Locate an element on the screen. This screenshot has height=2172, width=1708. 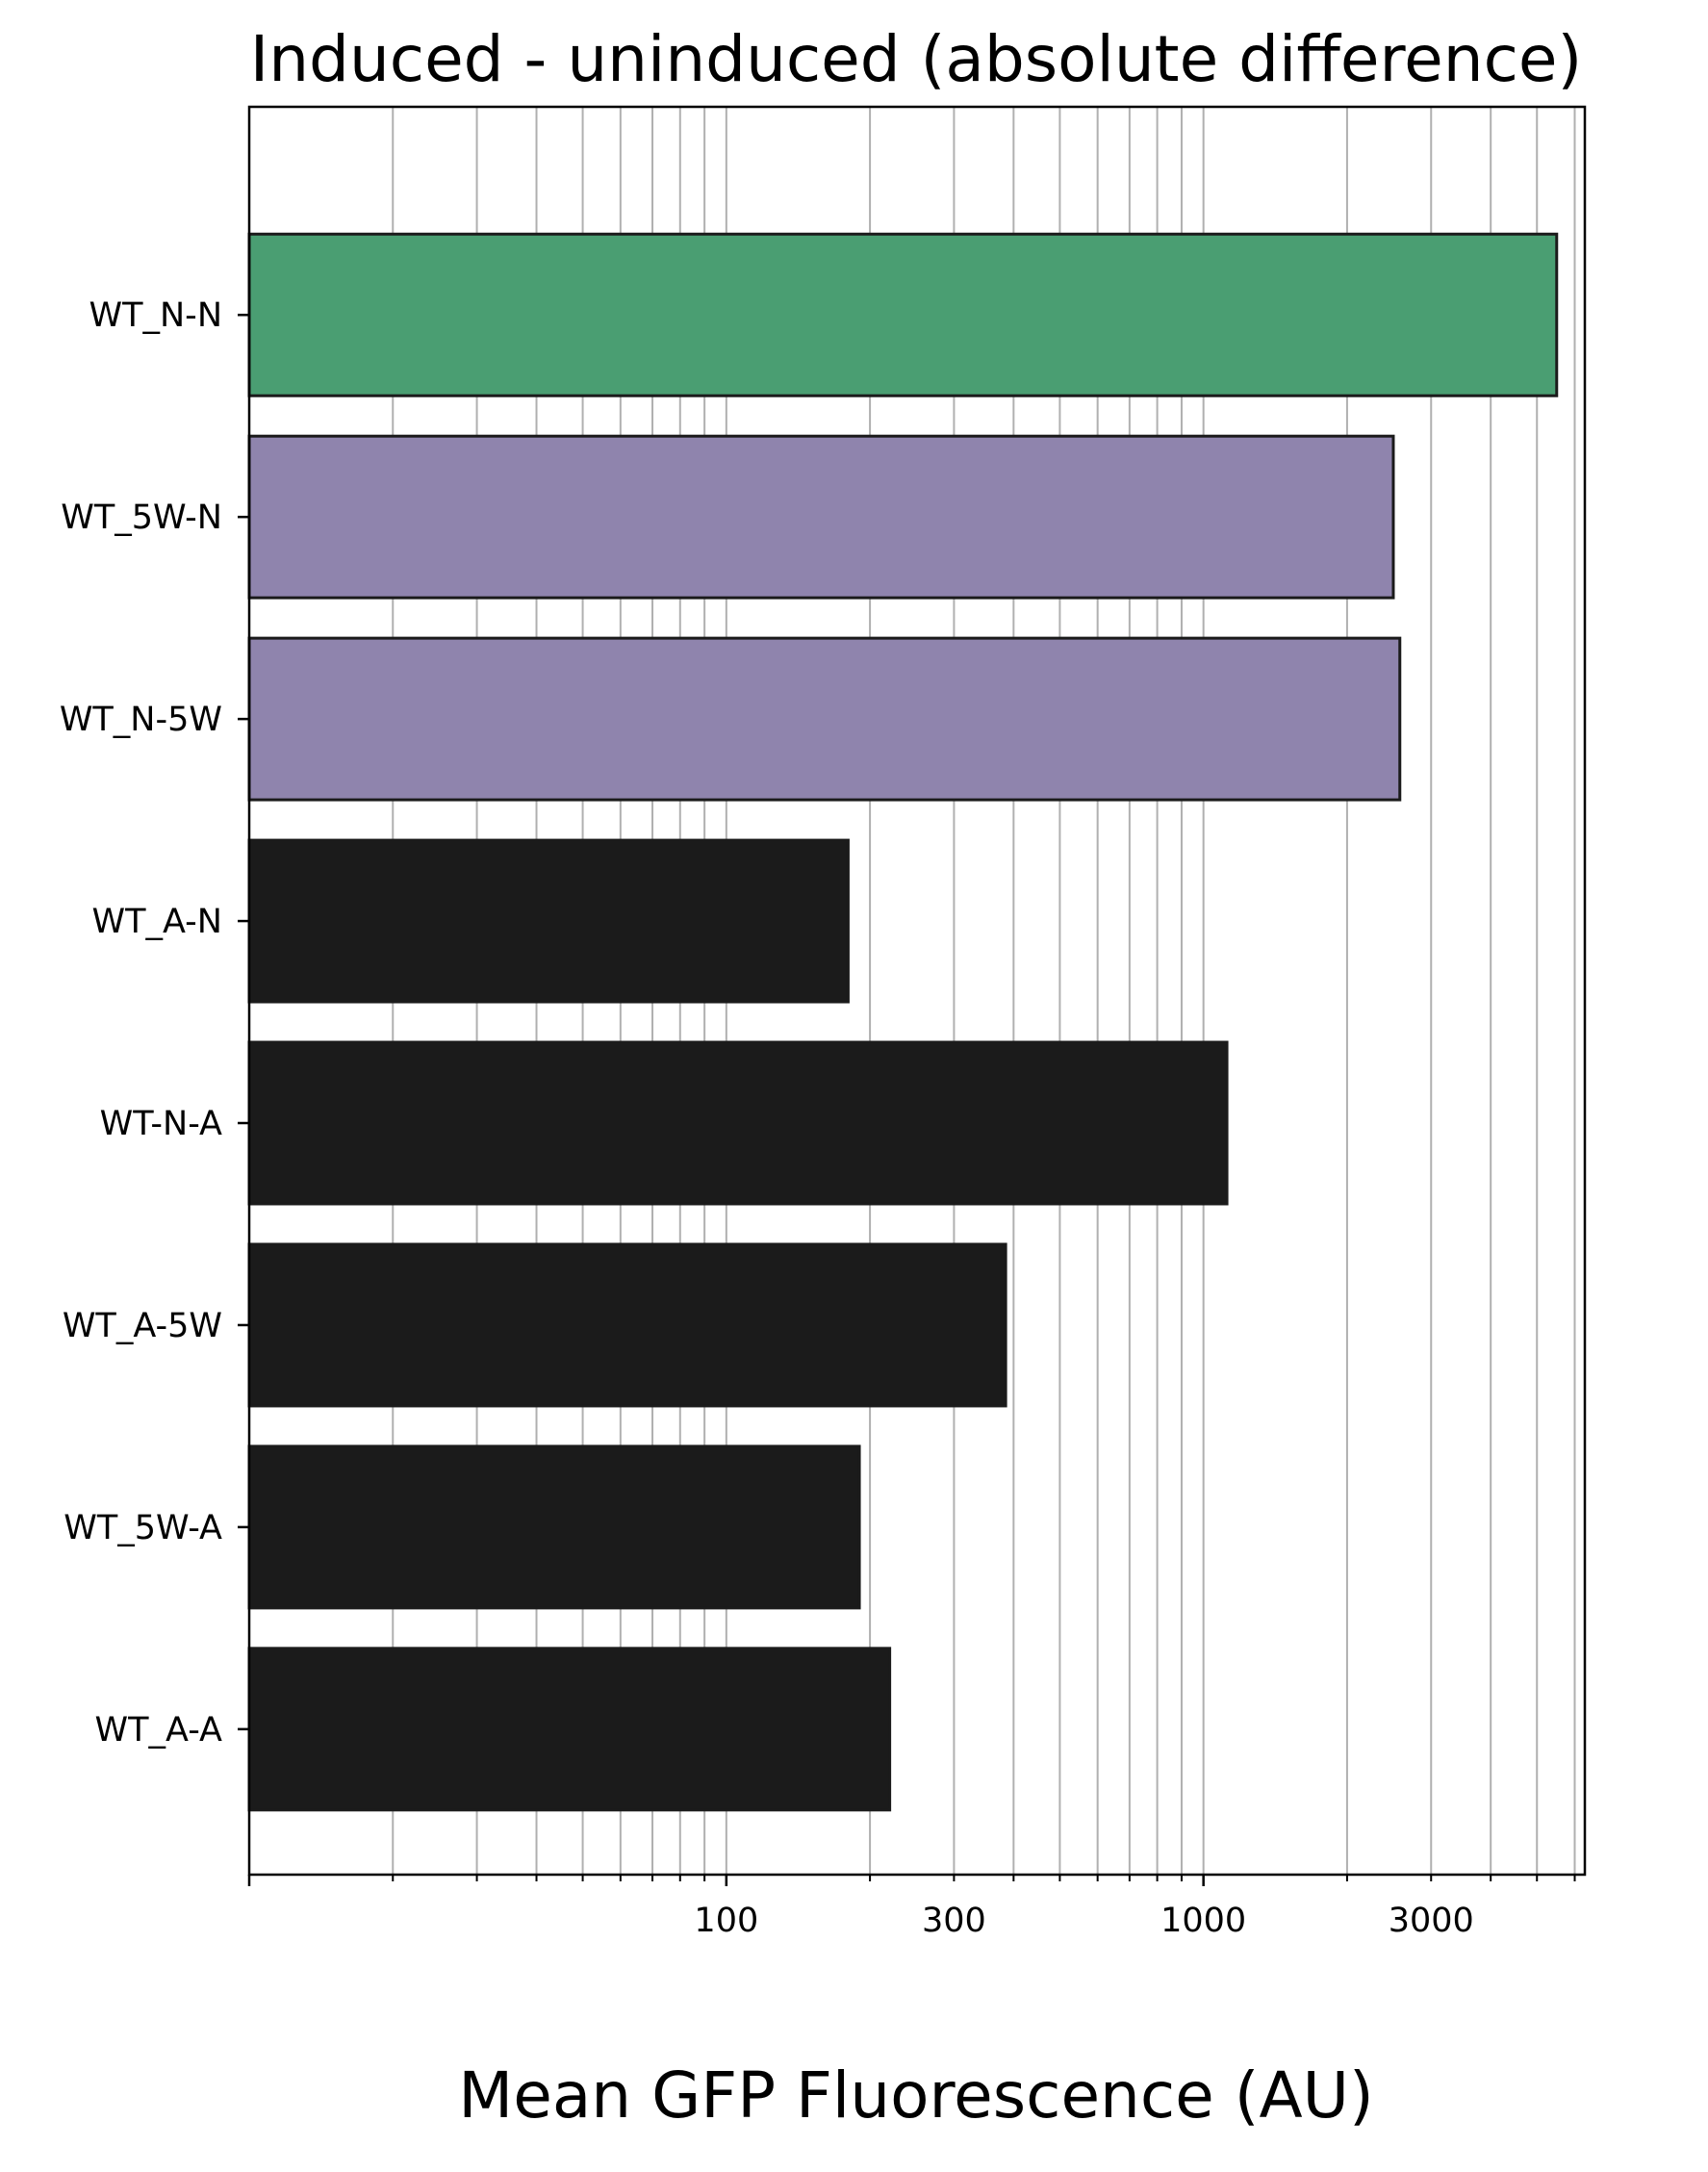
y-tick-label: WT_A-A is located at coordinates (159, 1731).